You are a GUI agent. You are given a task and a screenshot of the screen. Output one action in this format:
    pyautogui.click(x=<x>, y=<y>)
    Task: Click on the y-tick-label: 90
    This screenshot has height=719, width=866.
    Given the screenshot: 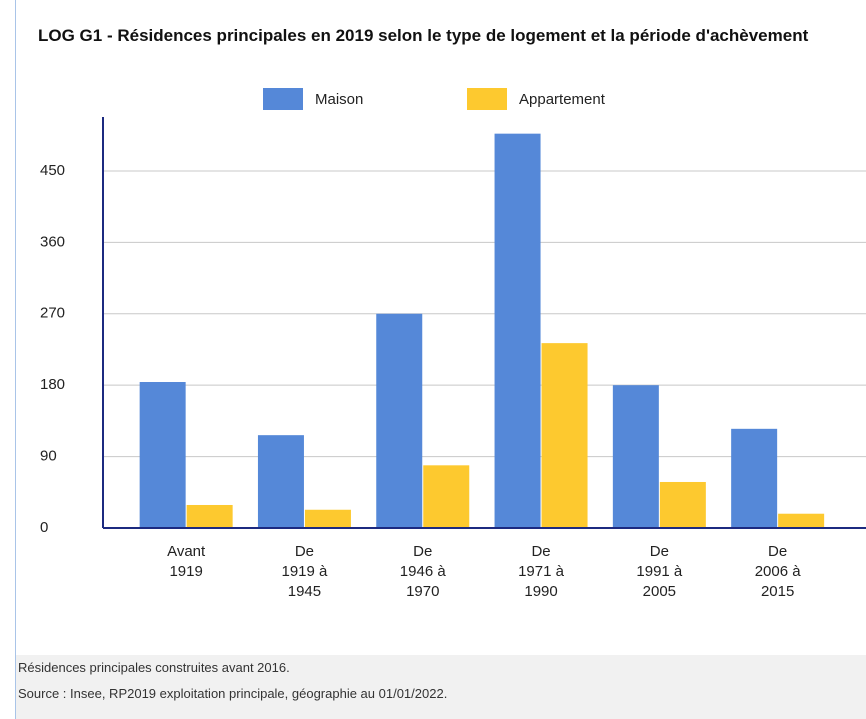 What is the action you would take?
    pyautogui.click(x=48, y=456)
    